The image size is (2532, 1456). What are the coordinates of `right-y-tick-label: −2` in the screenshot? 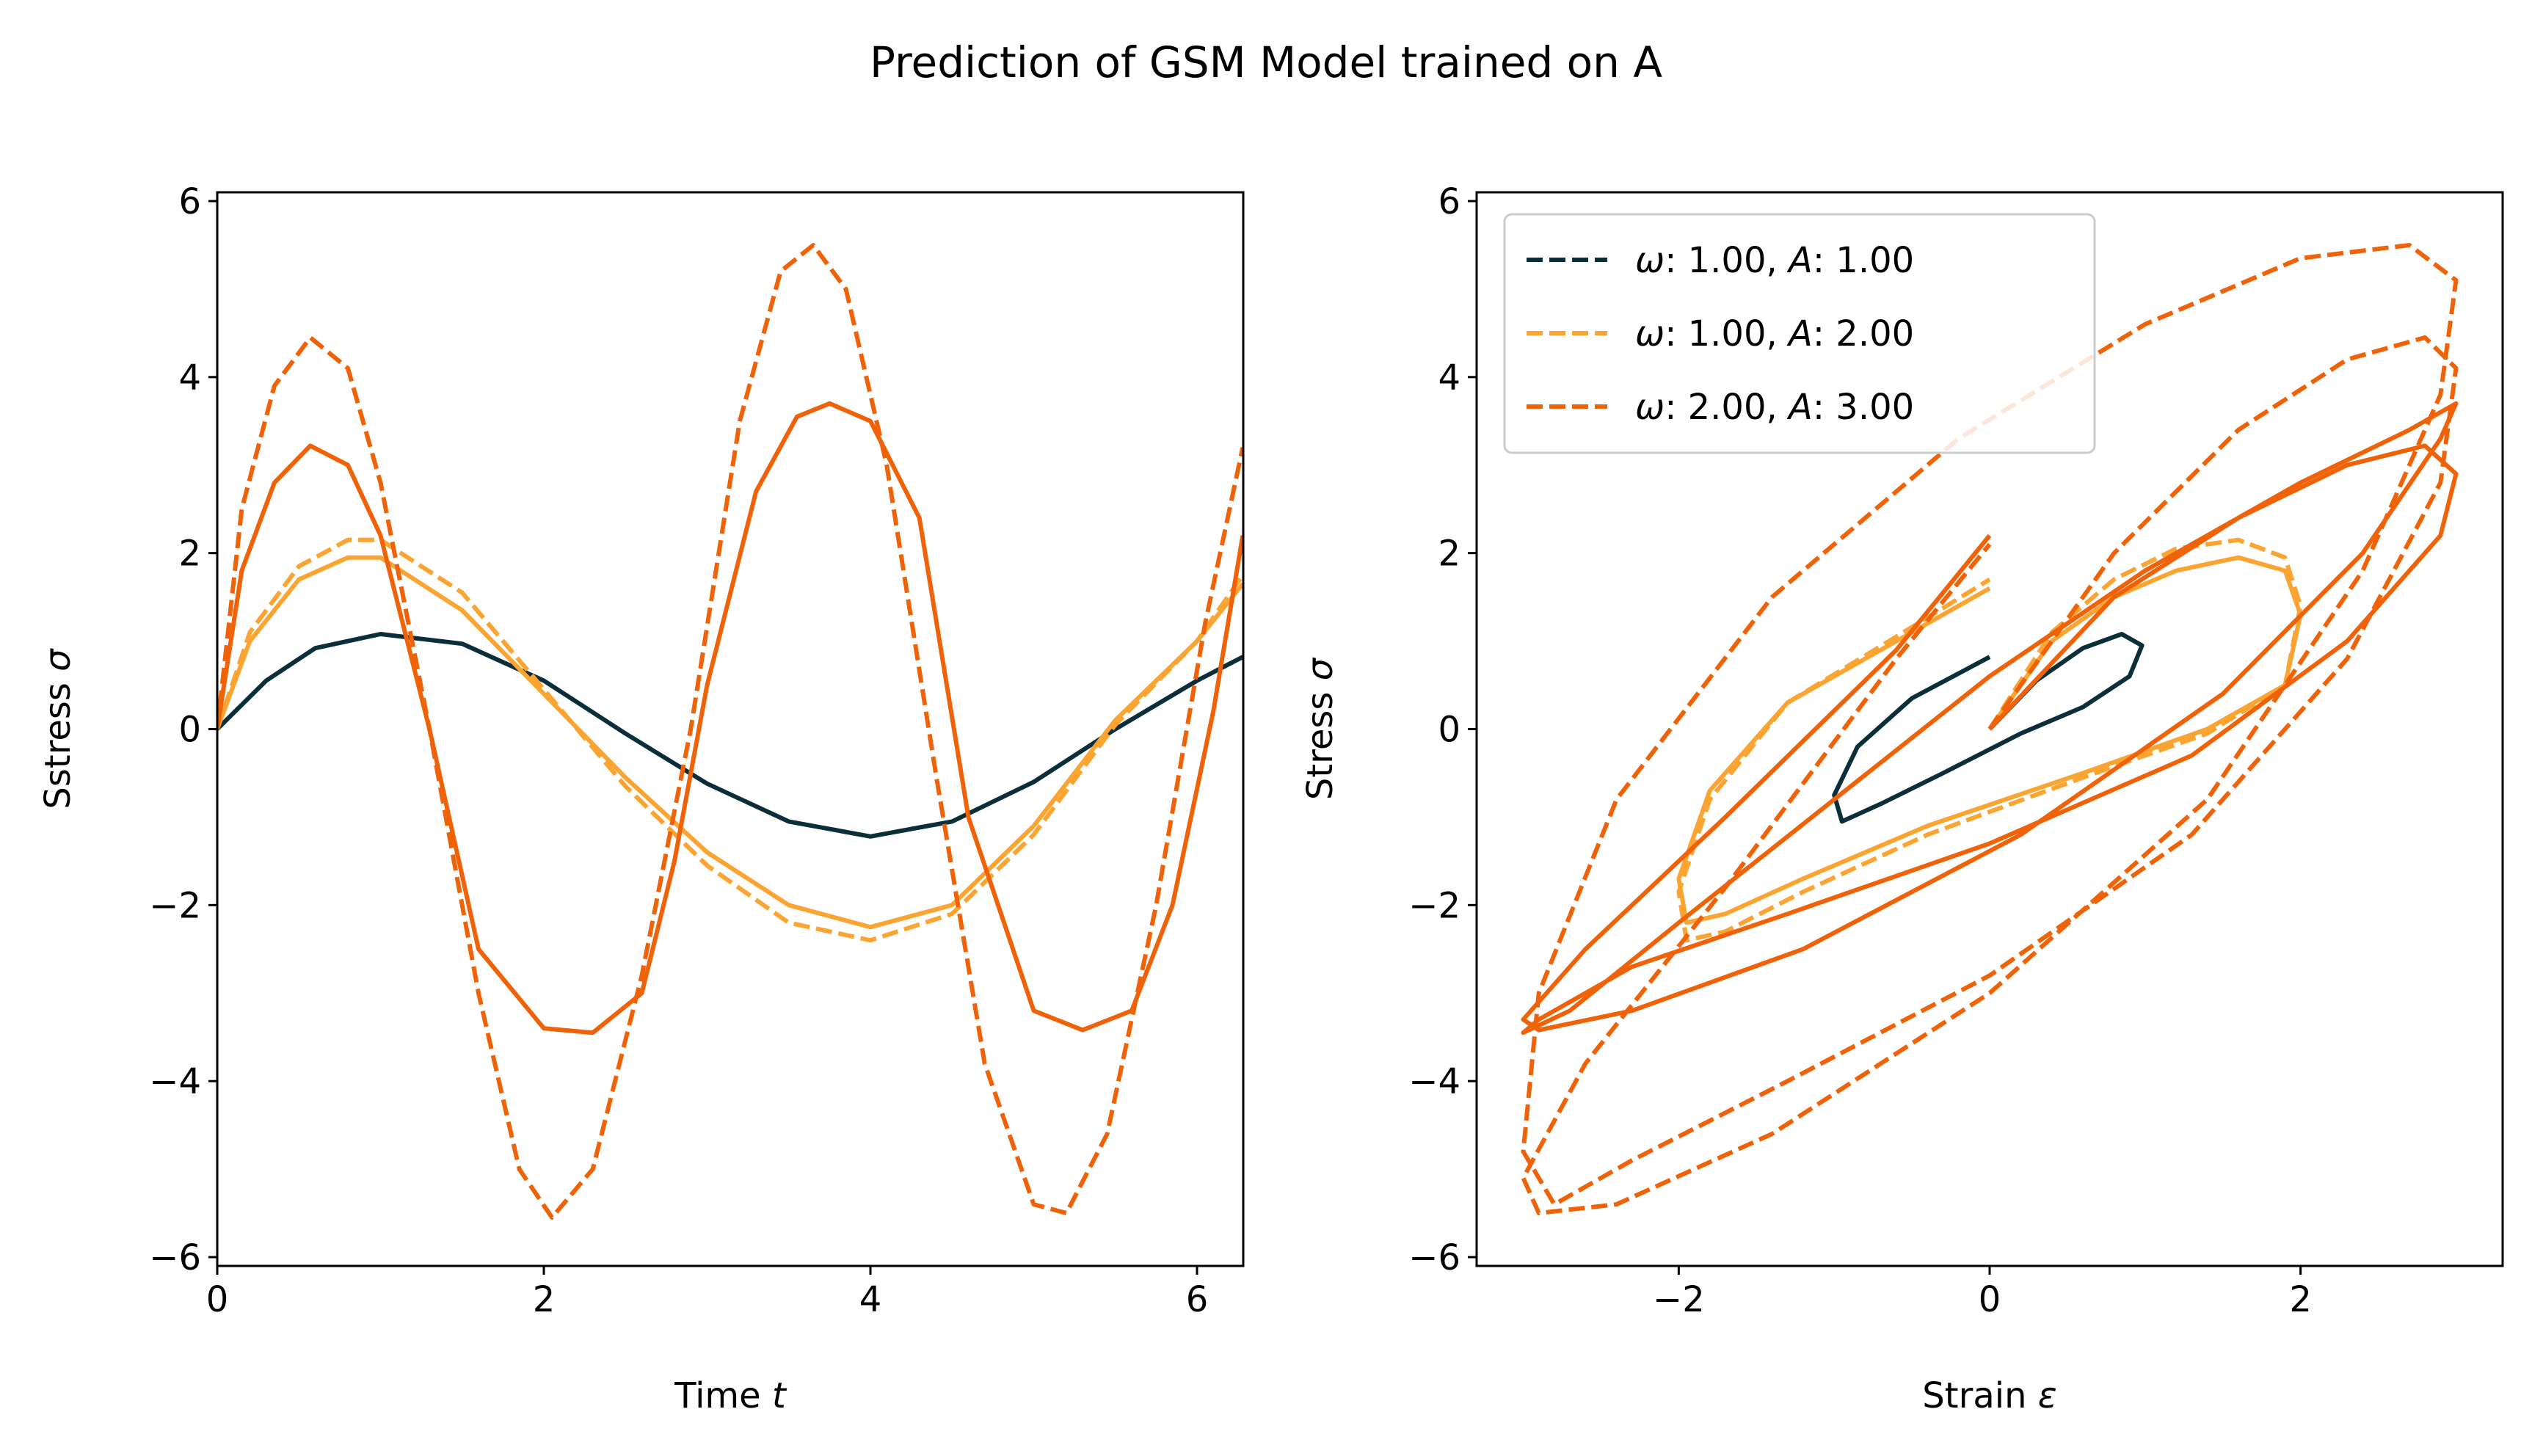 It's located at (1434, 906).